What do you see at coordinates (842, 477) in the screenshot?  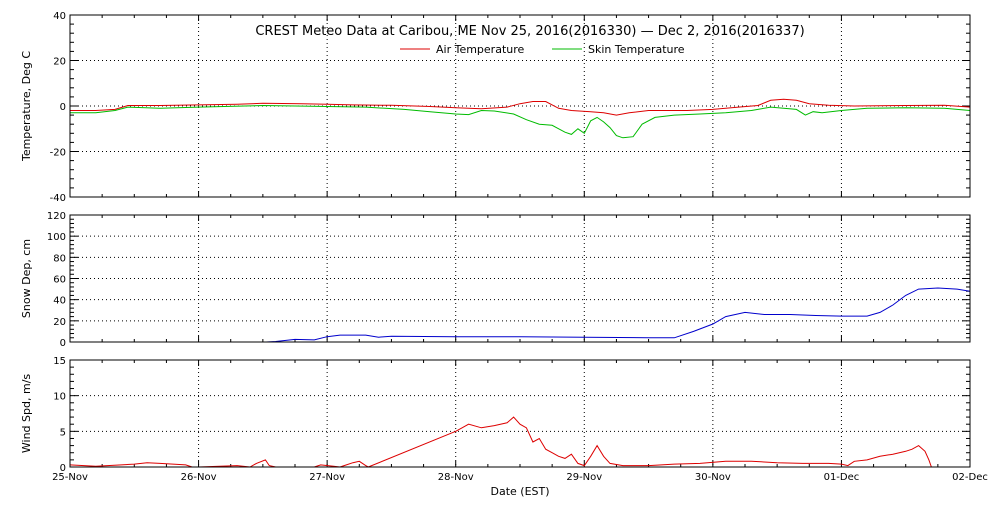 I see `x-tick-label: 01-Dec` at bounding box center [842, 477].